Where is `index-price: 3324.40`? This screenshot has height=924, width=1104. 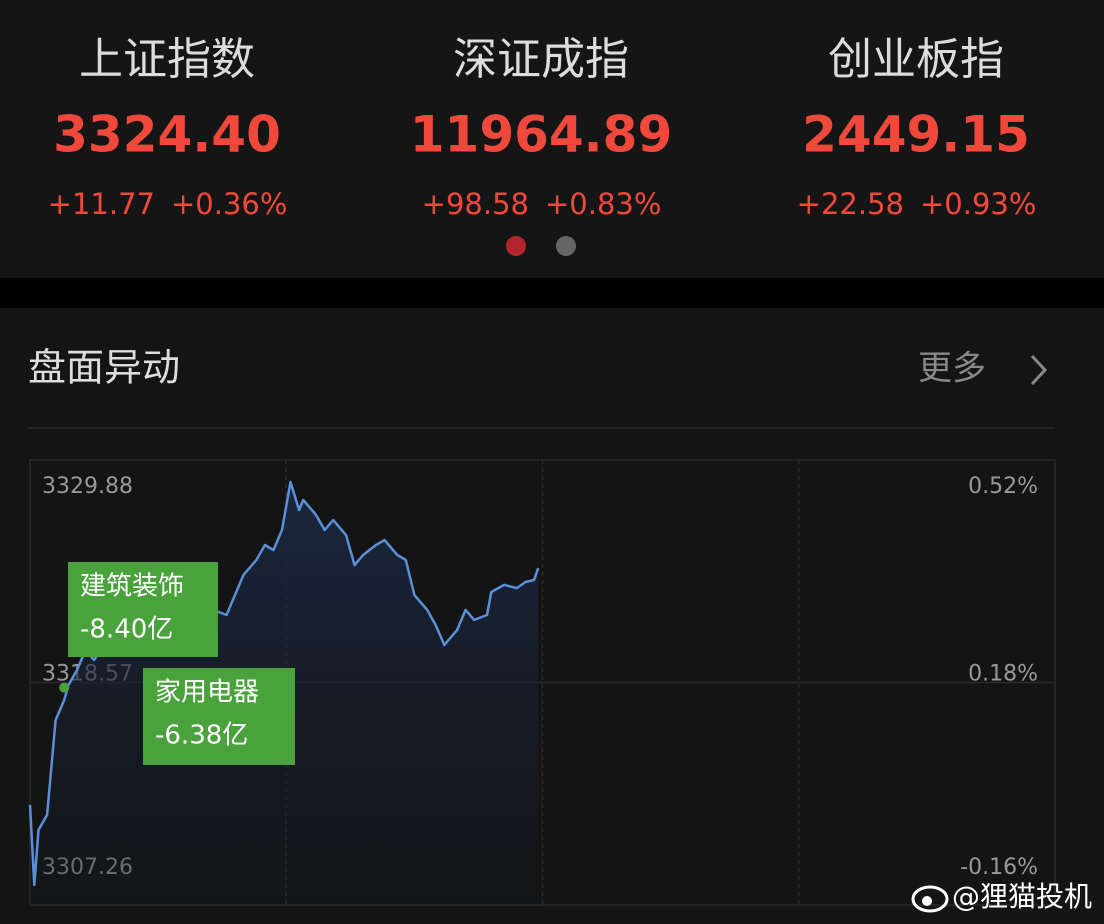
index-price: 3324.40 is located at coordinates (167, 135).